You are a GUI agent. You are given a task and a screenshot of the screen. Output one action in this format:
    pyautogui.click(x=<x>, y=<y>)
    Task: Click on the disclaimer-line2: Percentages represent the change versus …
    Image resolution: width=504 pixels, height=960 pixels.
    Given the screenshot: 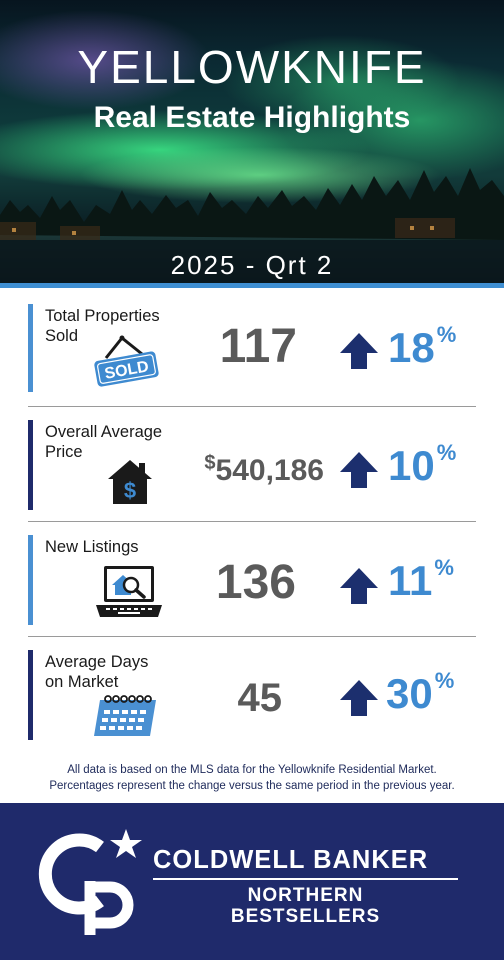 What is the action you would take?
    pyautogui.click(x=252, y=786)
    